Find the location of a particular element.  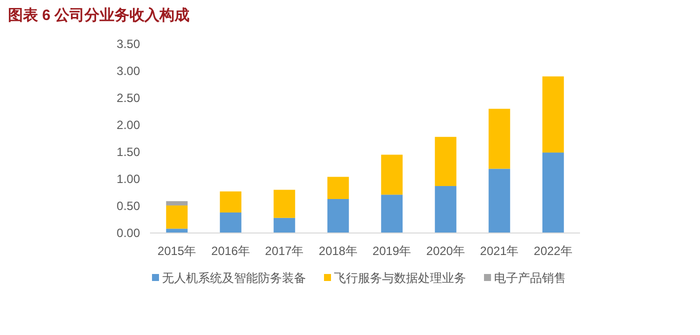

legend-label: 电子产品销售 is located at coordinates (530, 278).